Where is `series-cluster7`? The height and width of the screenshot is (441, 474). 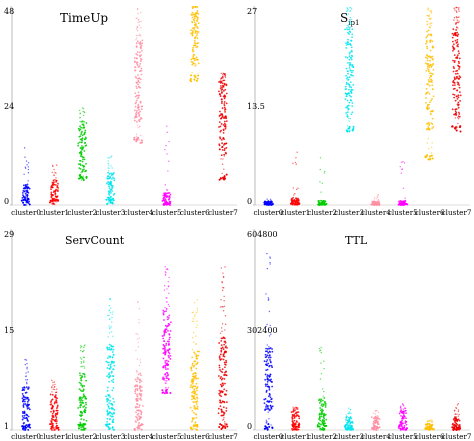
series-cluster7 is located at coordinates (456, 69).